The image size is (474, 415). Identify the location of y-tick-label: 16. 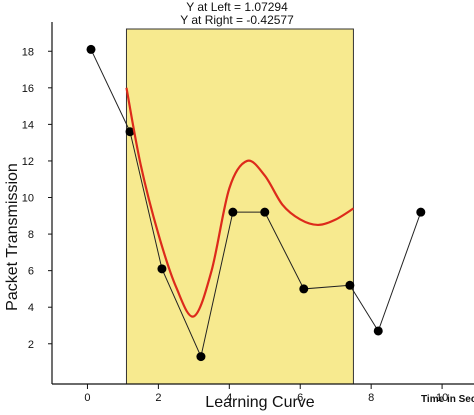
(28, 89).